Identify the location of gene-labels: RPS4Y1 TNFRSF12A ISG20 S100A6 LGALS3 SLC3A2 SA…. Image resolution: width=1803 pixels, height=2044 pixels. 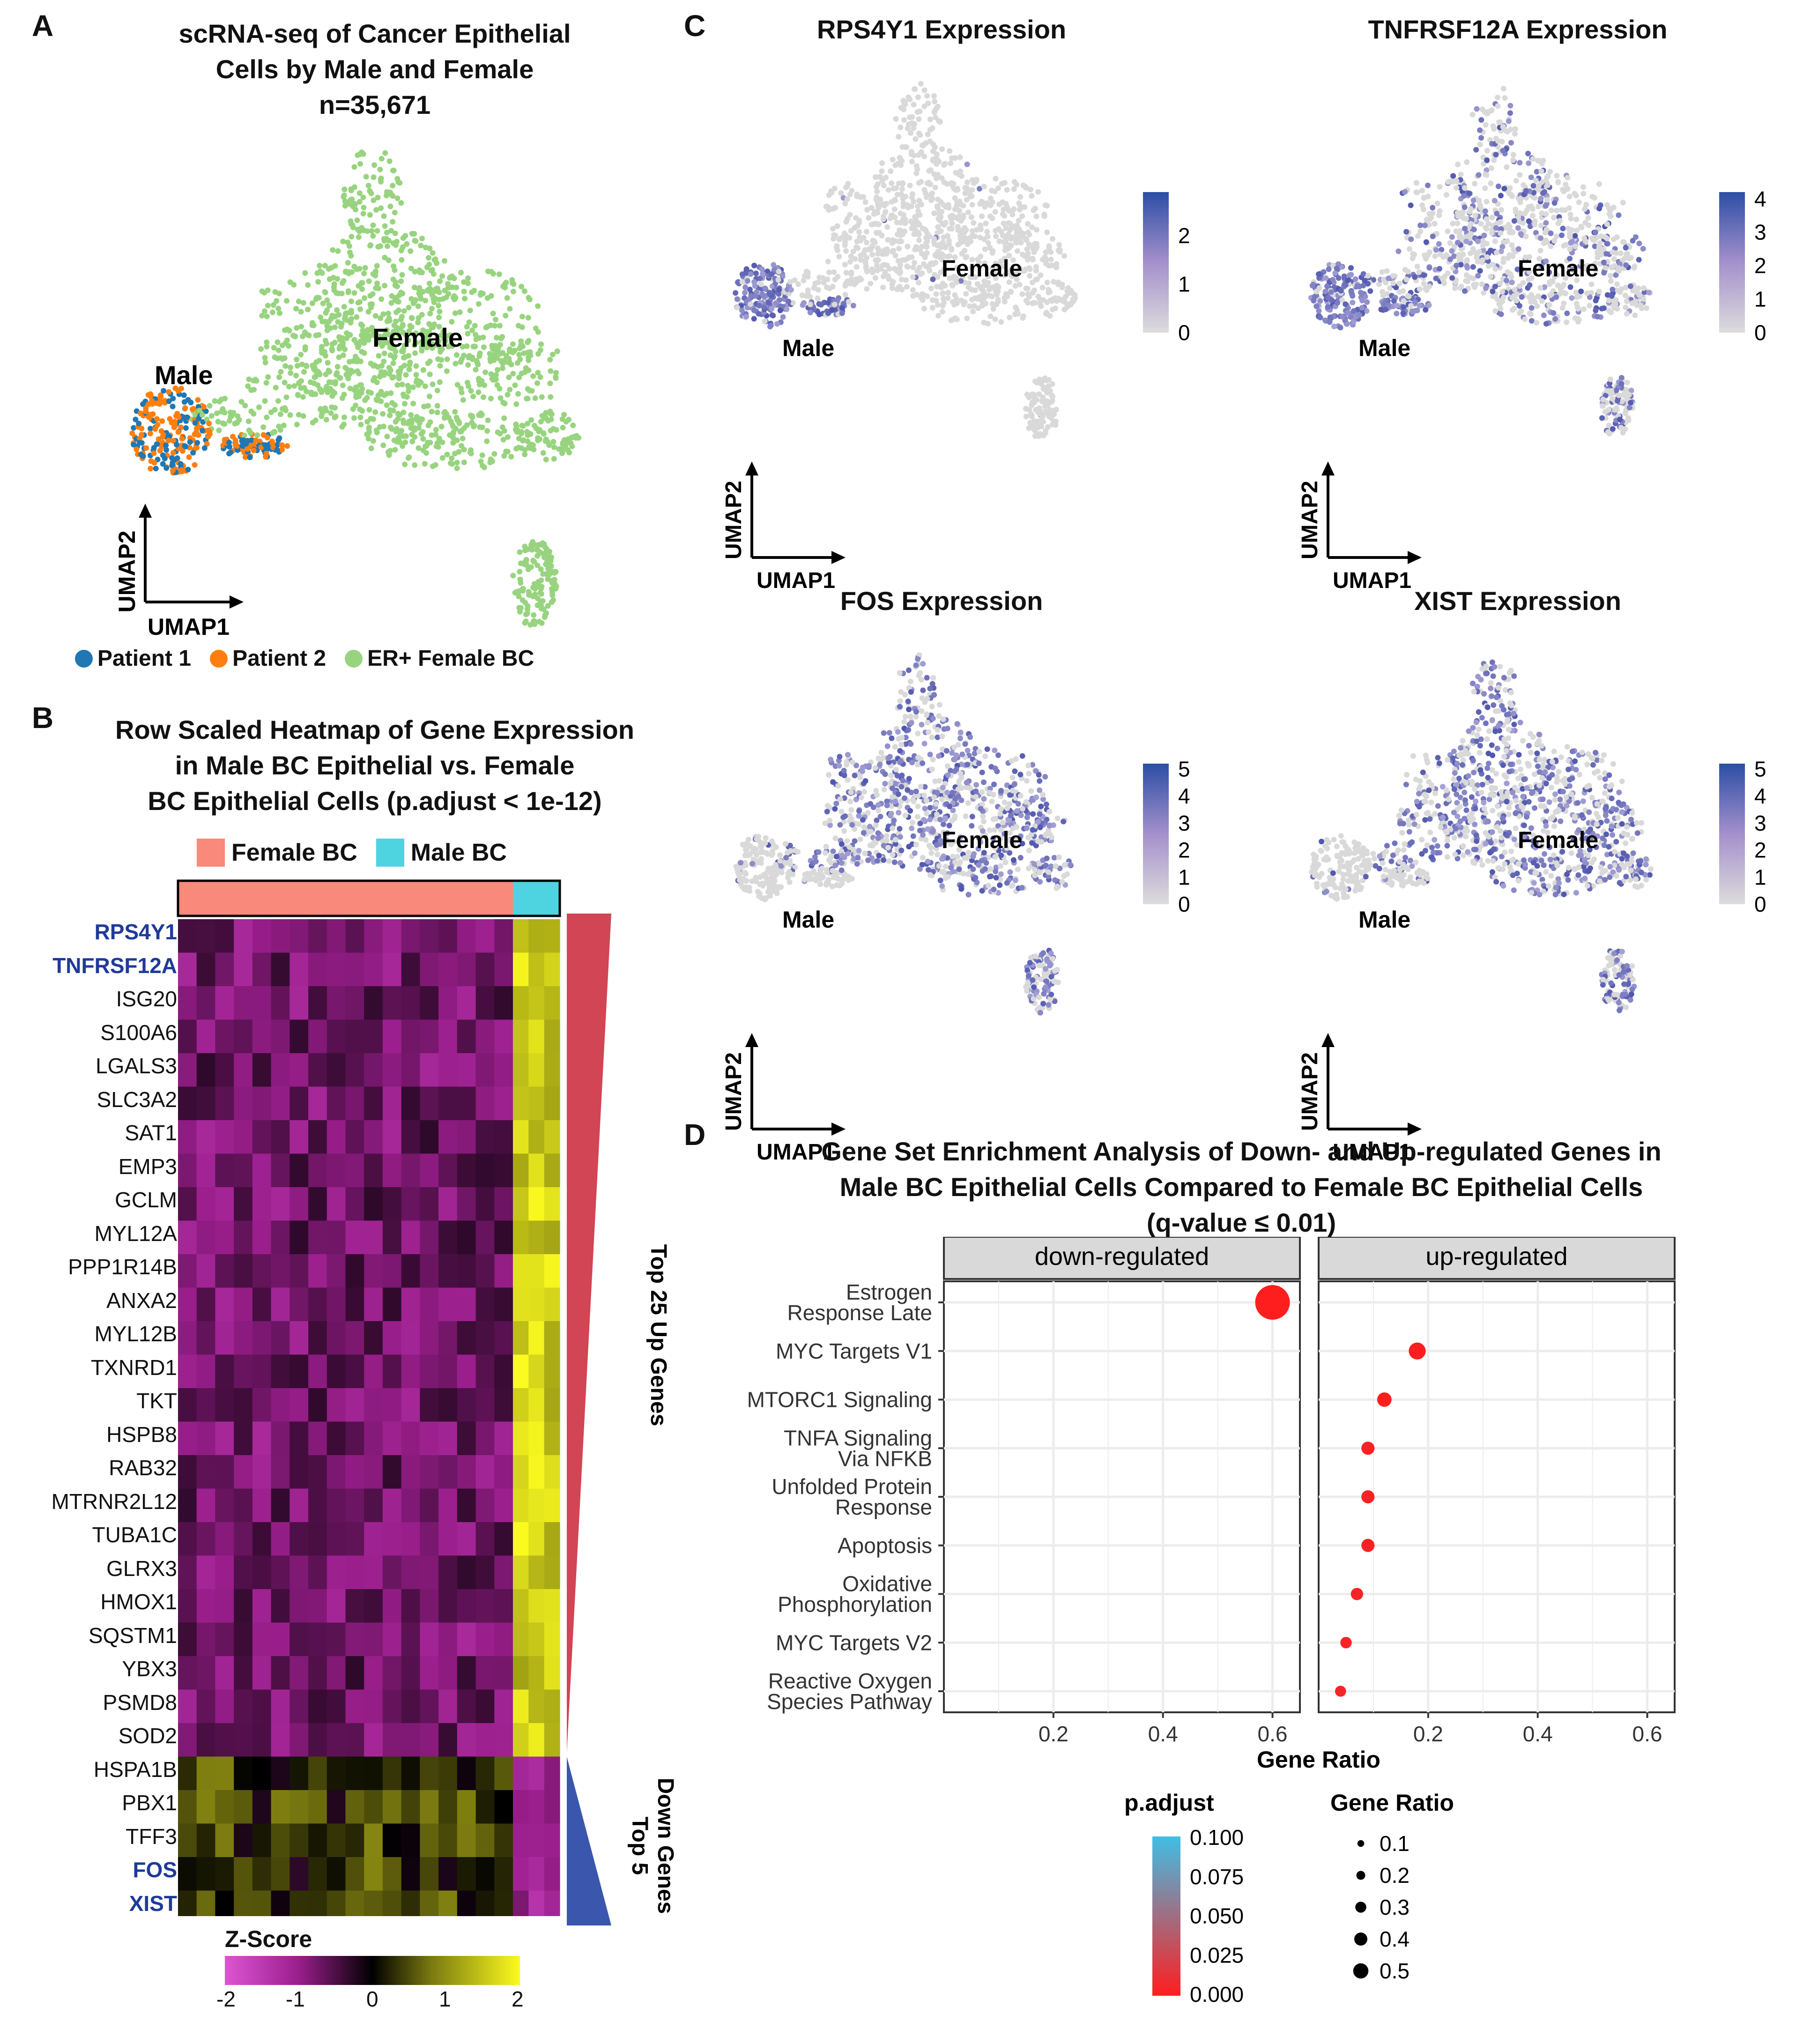
(88, 1422).